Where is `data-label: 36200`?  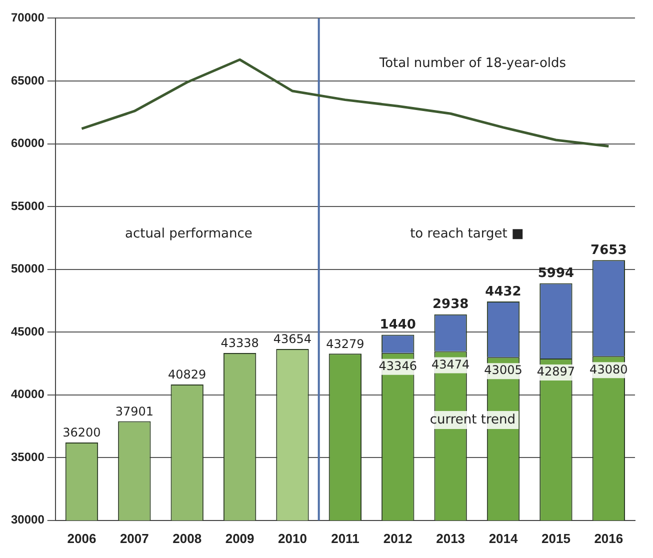 data-label: 36200 is located at coordinates (81, 433).